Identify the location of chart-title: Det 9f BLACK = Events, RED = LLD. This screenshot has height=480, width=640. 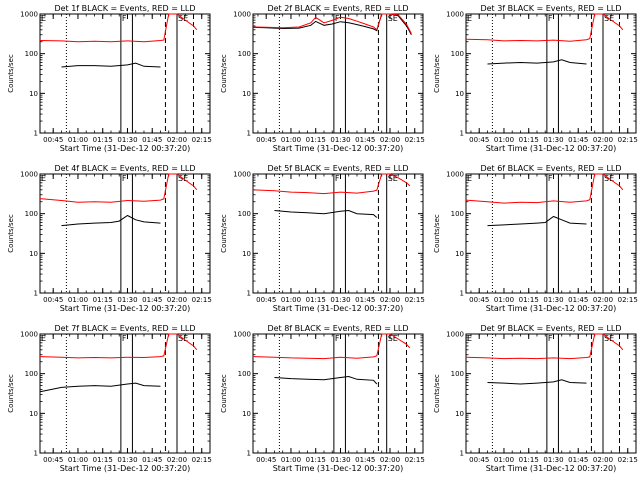
(550, 328).